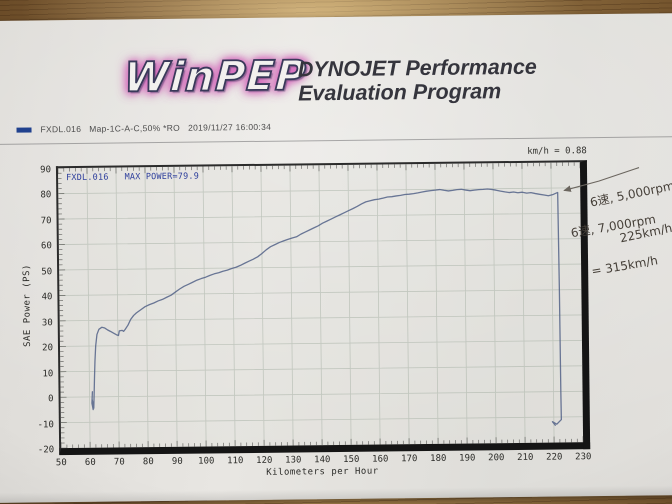 The height and width of the screenshot is (504, 672). Describe the element at coordinates (46, 450) in the screenshot. I see `y-tick-label: -20` at that location.